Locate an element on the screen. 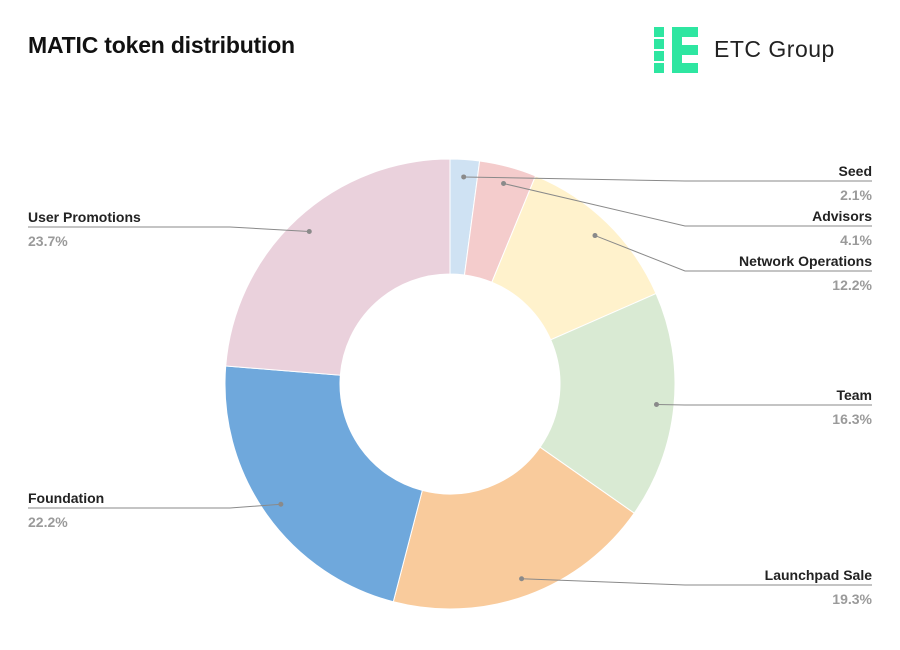  label-network-operations: Network Operations 12.2% is located at coordinates (732, 263).